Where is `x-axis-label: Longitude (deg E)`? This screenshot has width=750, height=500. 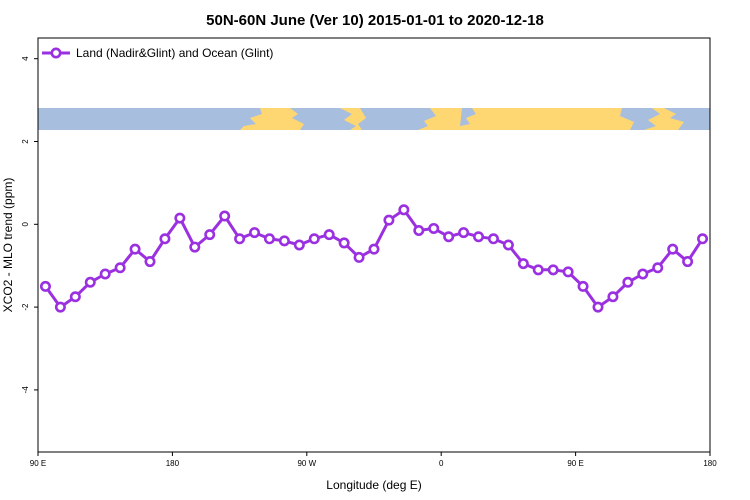 x-axis-label: Longitude (deg E) is located at coordinates (373, 485).